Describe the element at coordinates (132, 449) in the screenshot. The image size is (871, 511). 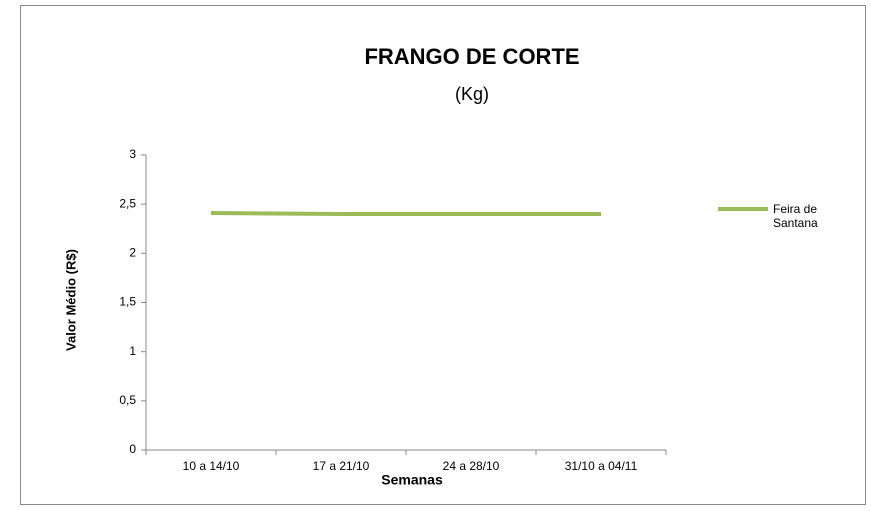
I see `y-tick-label: 0` at that location.